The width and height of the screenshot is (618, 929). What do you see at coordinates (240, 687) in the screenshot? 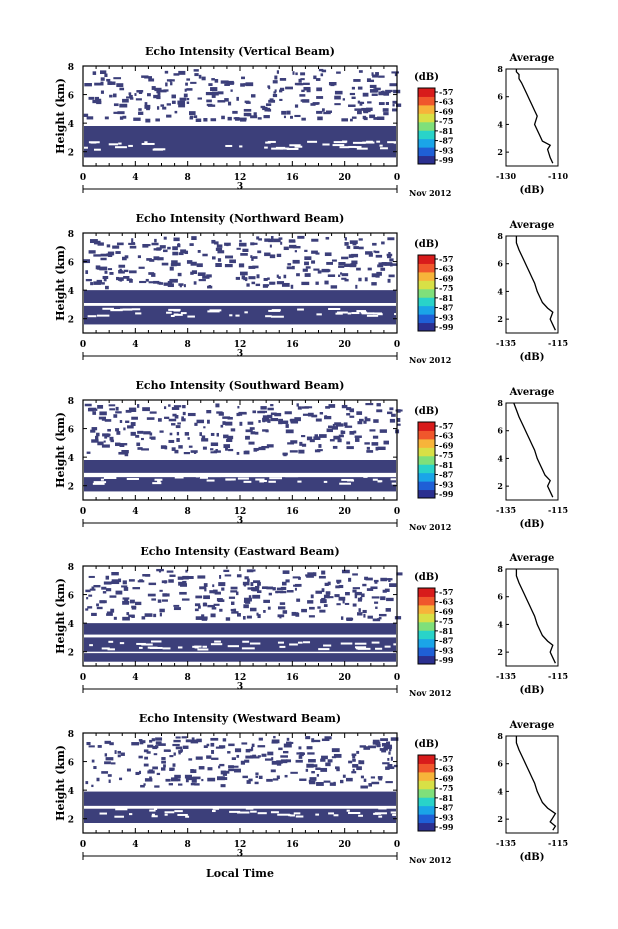
I see `date-label: 3` at bounding box center [240, 687].